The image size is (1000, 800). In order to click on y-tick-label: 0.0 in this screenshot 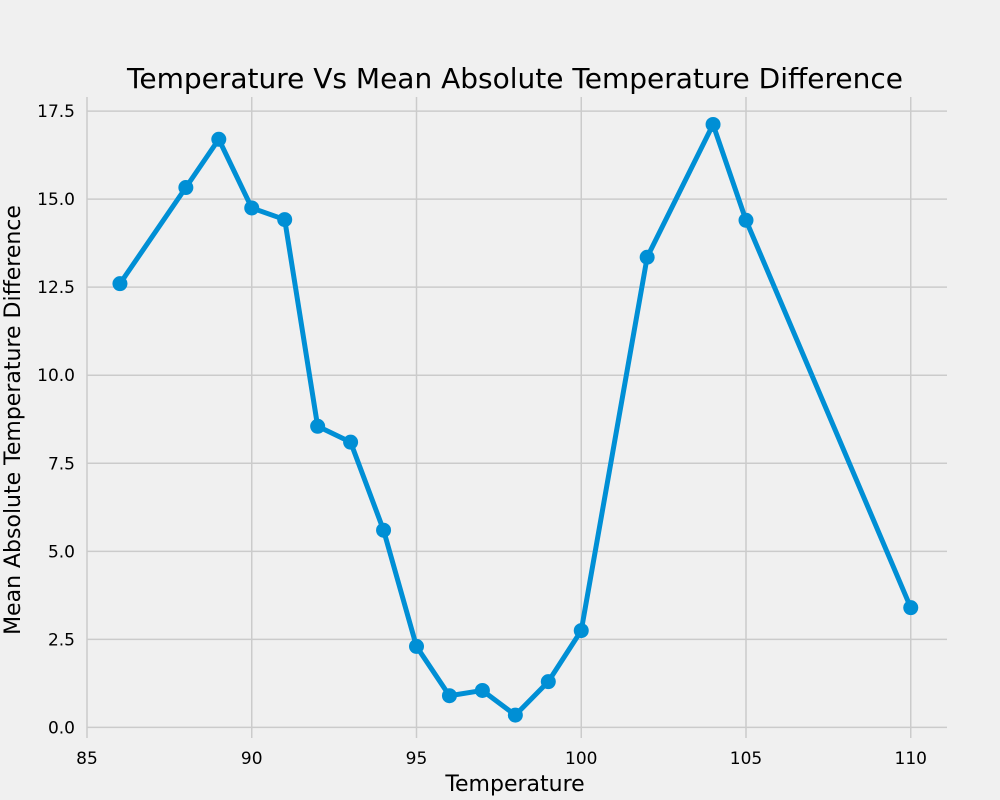, I will do `click(61, 728)`.